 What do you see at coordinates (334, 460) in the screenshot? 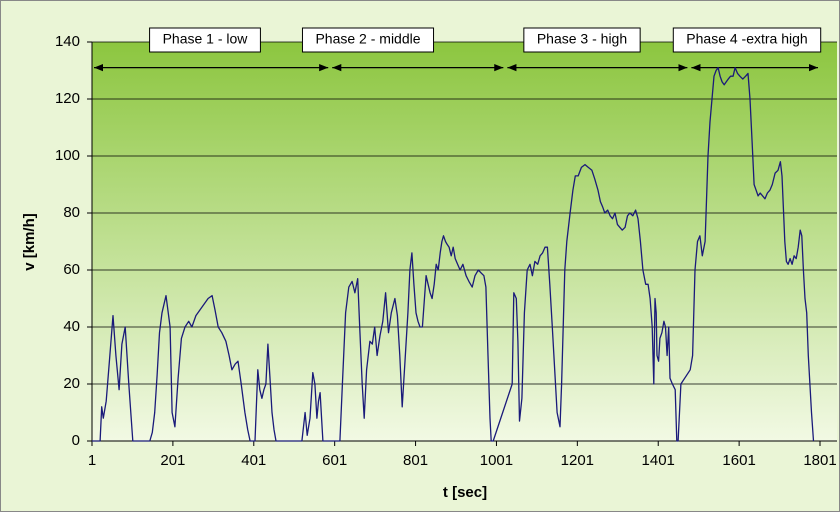
I see `x-tick-label: 601` at bounding box center [334, 460].